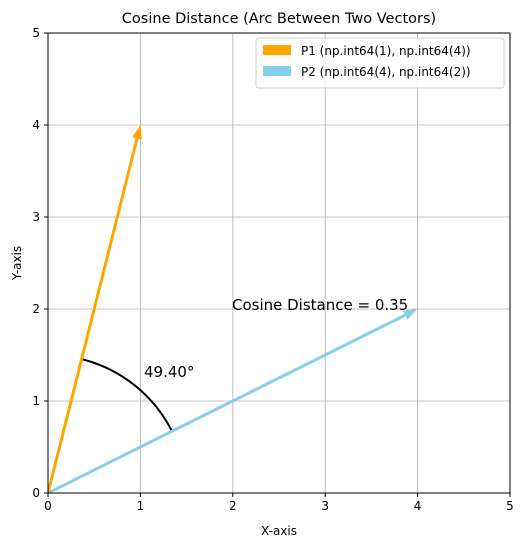 The width and height of the screenshot is (524, 547). Describe the element at coordinates (36, 309) in the screenshot. I see `y-tick-label: 2` at that location.